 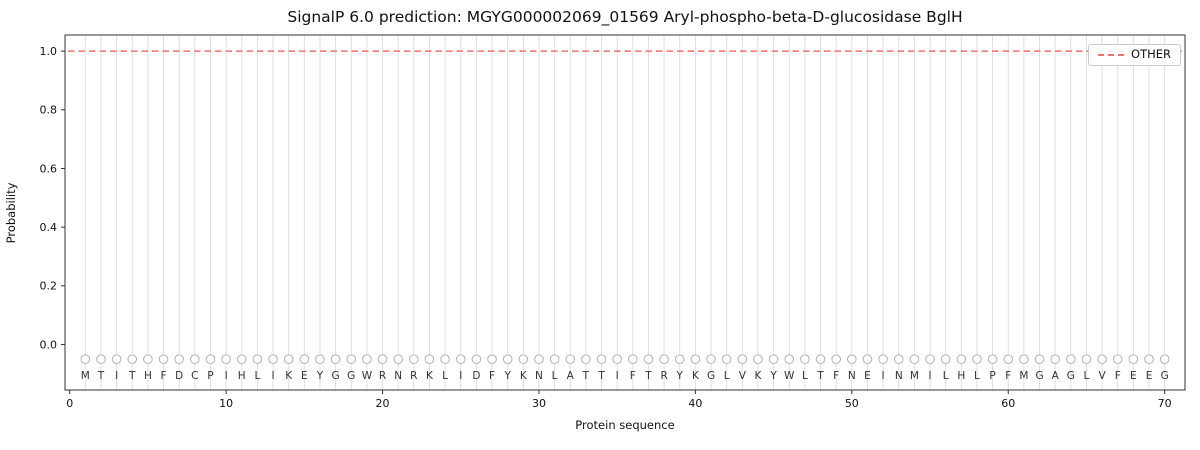 What do you see at coordinates (1008, 403) in the screenshot?
I see `x-tick-label: 60` at bounding box center [1008, 403].